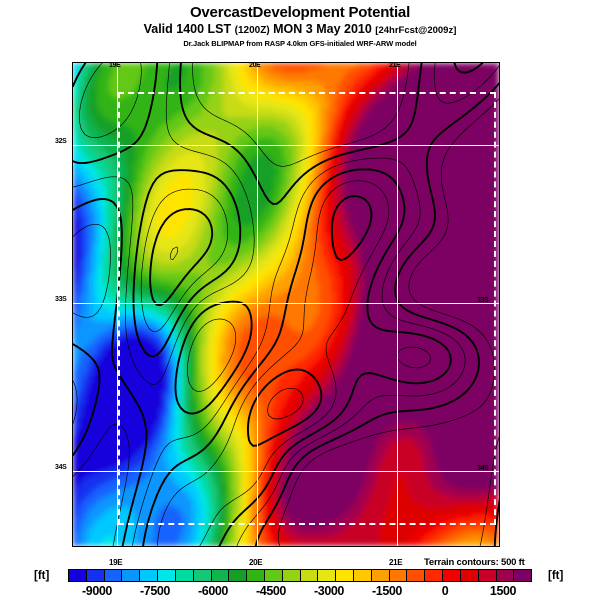 This screenshot has height=600, width=600. I want to click on colorbar-tick: -7500, so click(155, 591).